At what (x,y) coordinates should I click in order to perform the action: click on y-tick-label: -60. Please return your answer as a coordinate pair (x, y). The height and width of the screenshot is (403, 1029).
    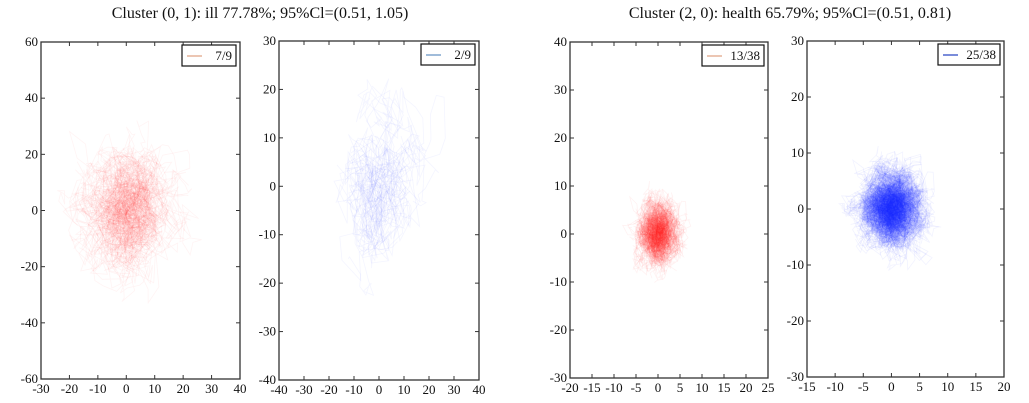
    Looking at the image, I should click on (29, 378).